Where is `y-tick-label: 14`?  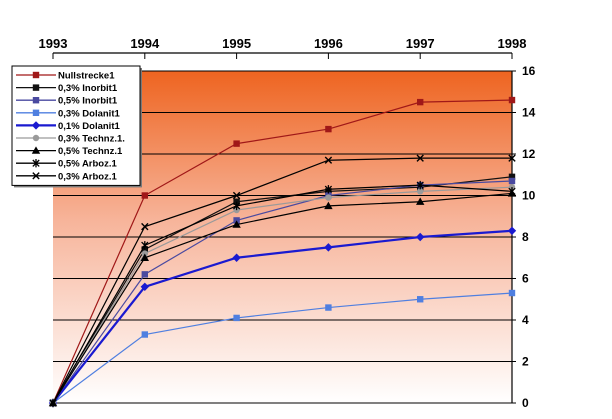
y-tick-label: 14 is located at coordinates (529, 113).